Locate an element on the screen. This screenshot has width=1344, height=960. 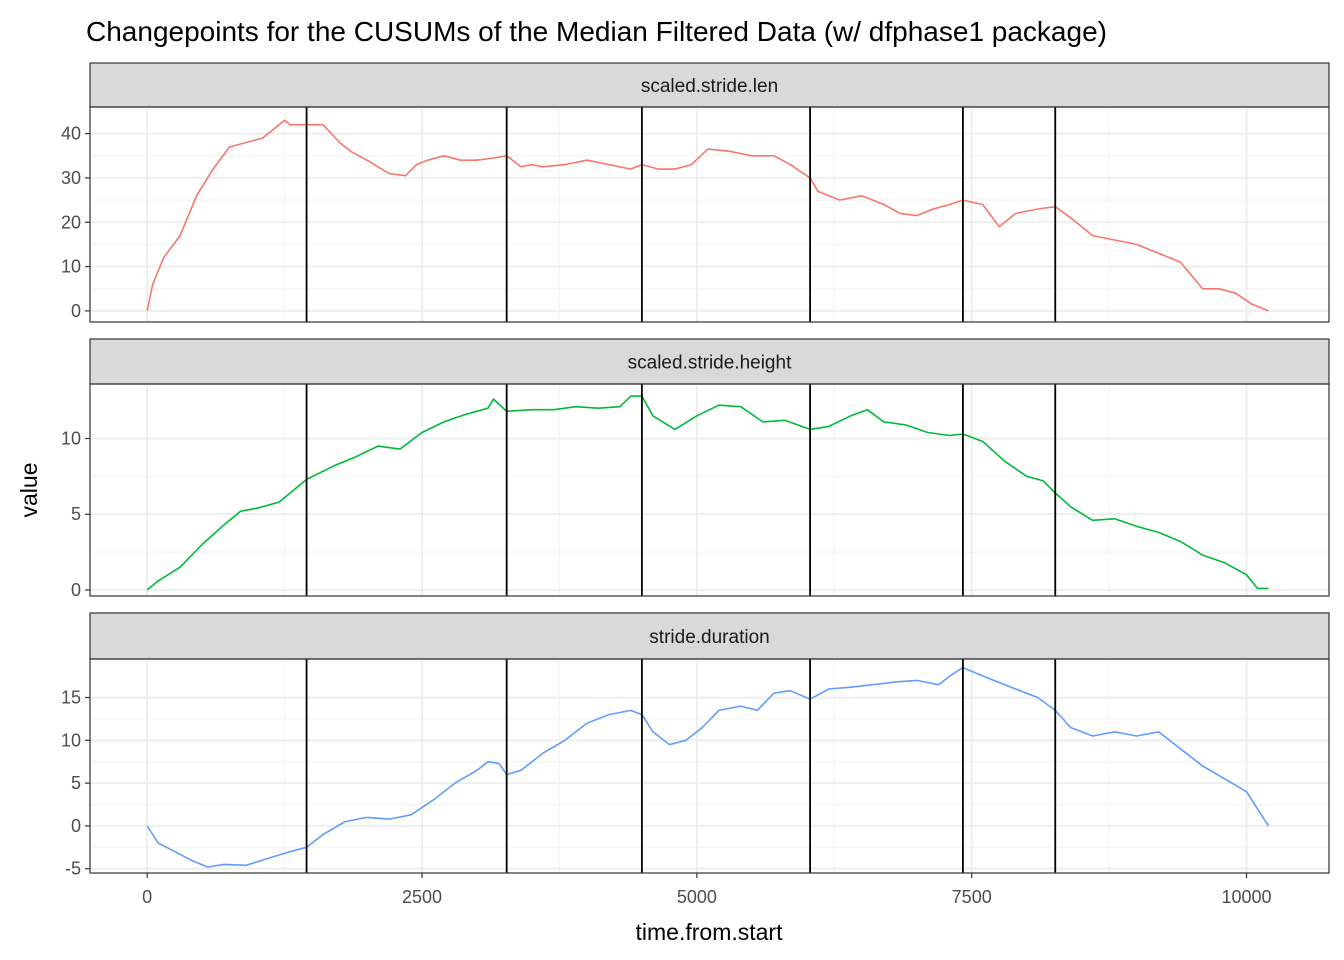
y-tick-label: 15 is located at coordinates (71, 698).